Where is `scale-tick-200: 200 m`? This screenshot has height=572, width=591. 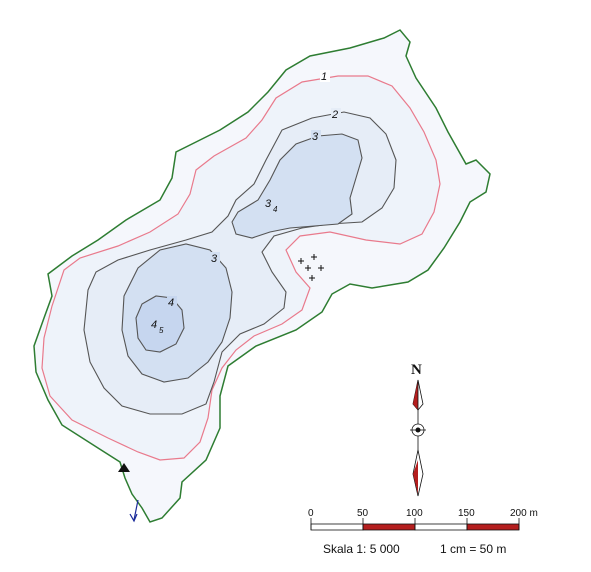
scale-tick-200: 200 m is located at coordinates (524, 513).